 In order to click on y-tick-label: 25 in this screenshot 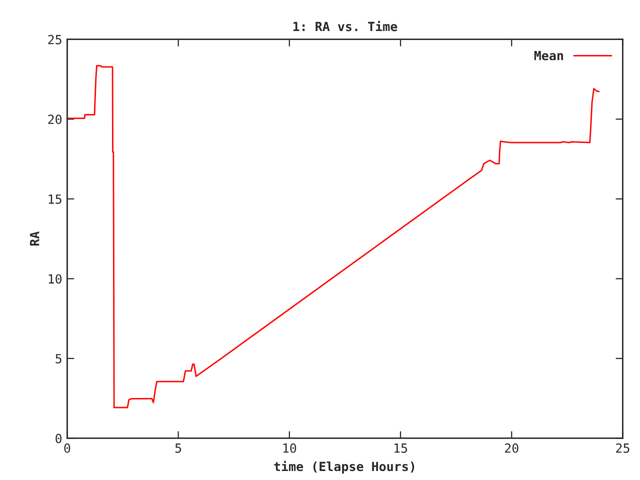, I will do `click(55, 39)`.